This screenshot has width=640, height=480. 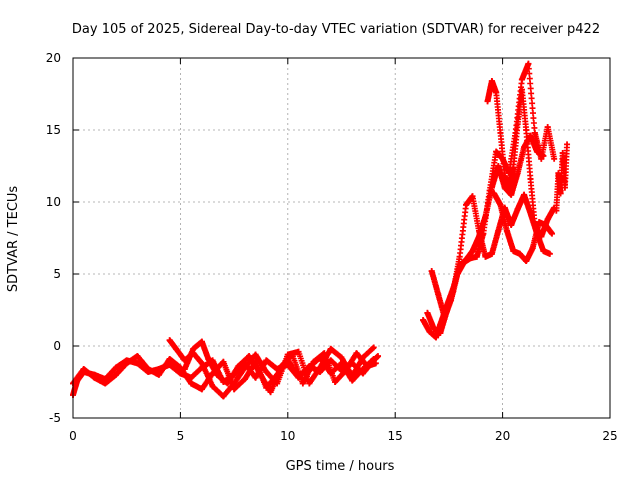 I want to click on y-tick-label: 15, so click(x=53, y=130).